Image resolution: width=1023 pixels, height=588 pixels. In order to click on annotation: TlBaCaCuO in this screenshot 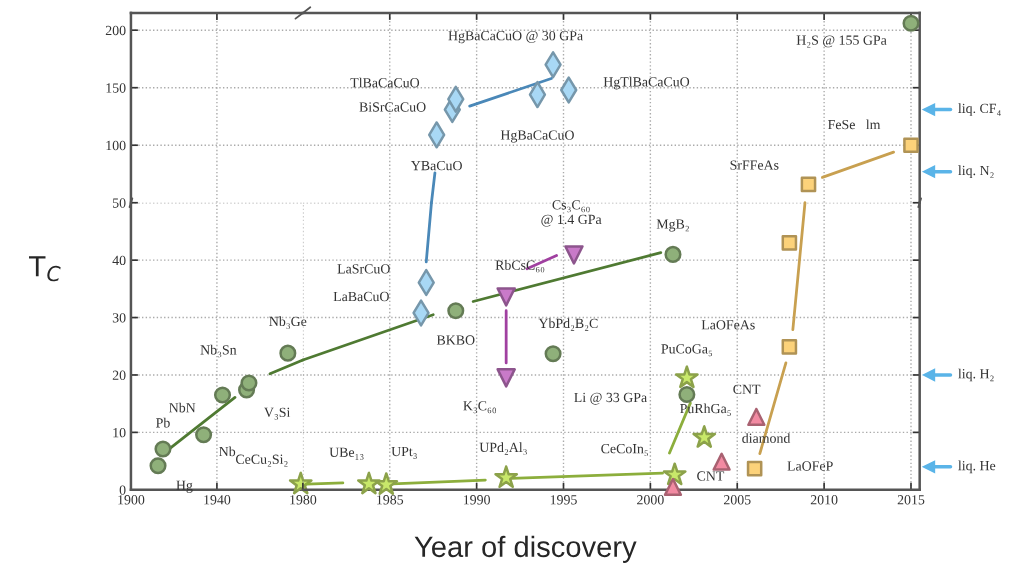, I will do `click(385, 82)`.